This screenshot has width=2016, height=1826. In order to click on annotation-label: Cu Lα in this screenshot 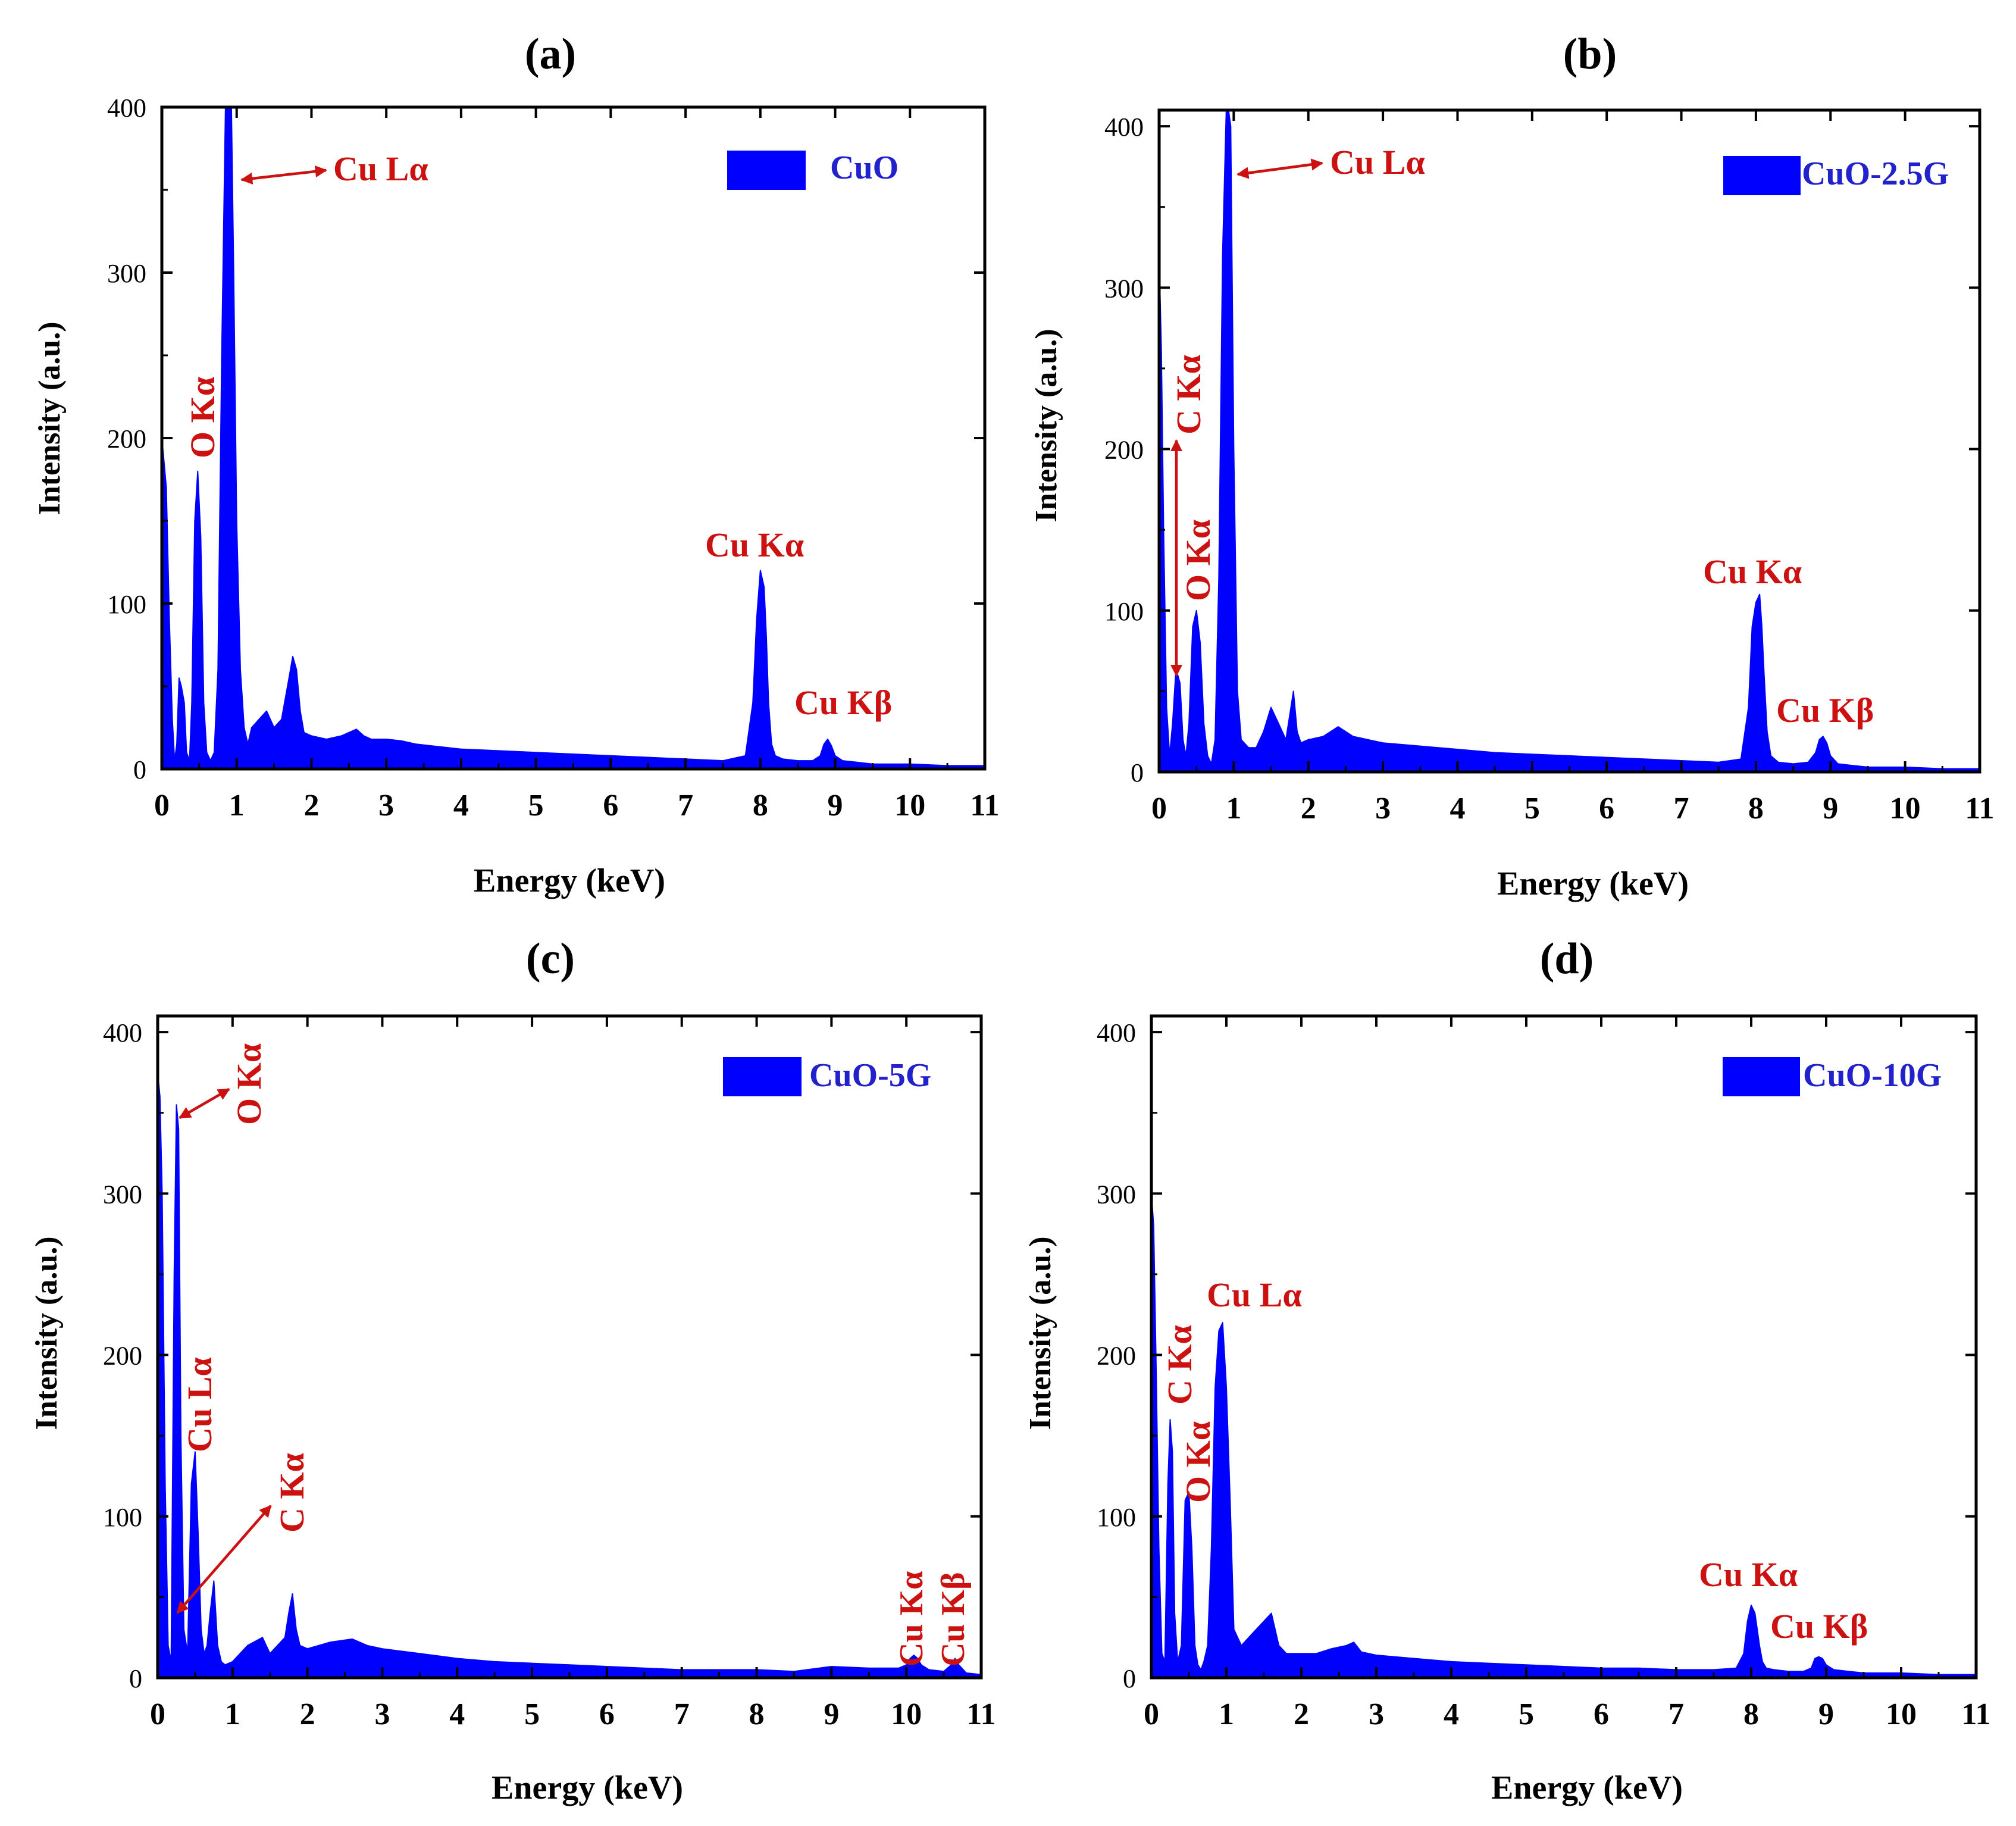, I will do `click(199, 1404)`.